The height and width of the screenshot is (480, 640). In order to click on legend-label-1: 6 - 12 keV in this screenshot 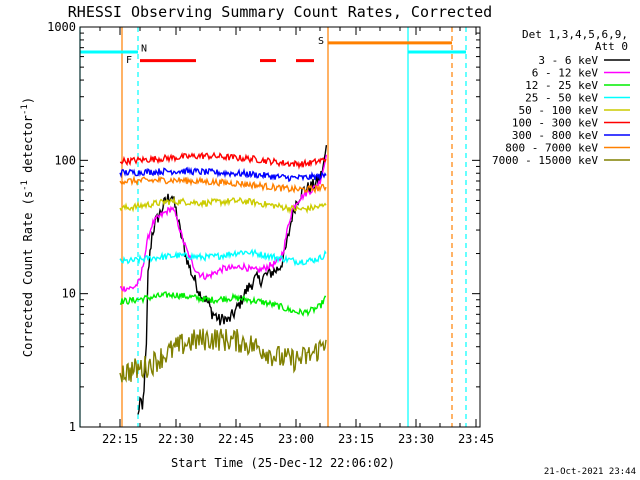, I will do `click(565, 73)`.